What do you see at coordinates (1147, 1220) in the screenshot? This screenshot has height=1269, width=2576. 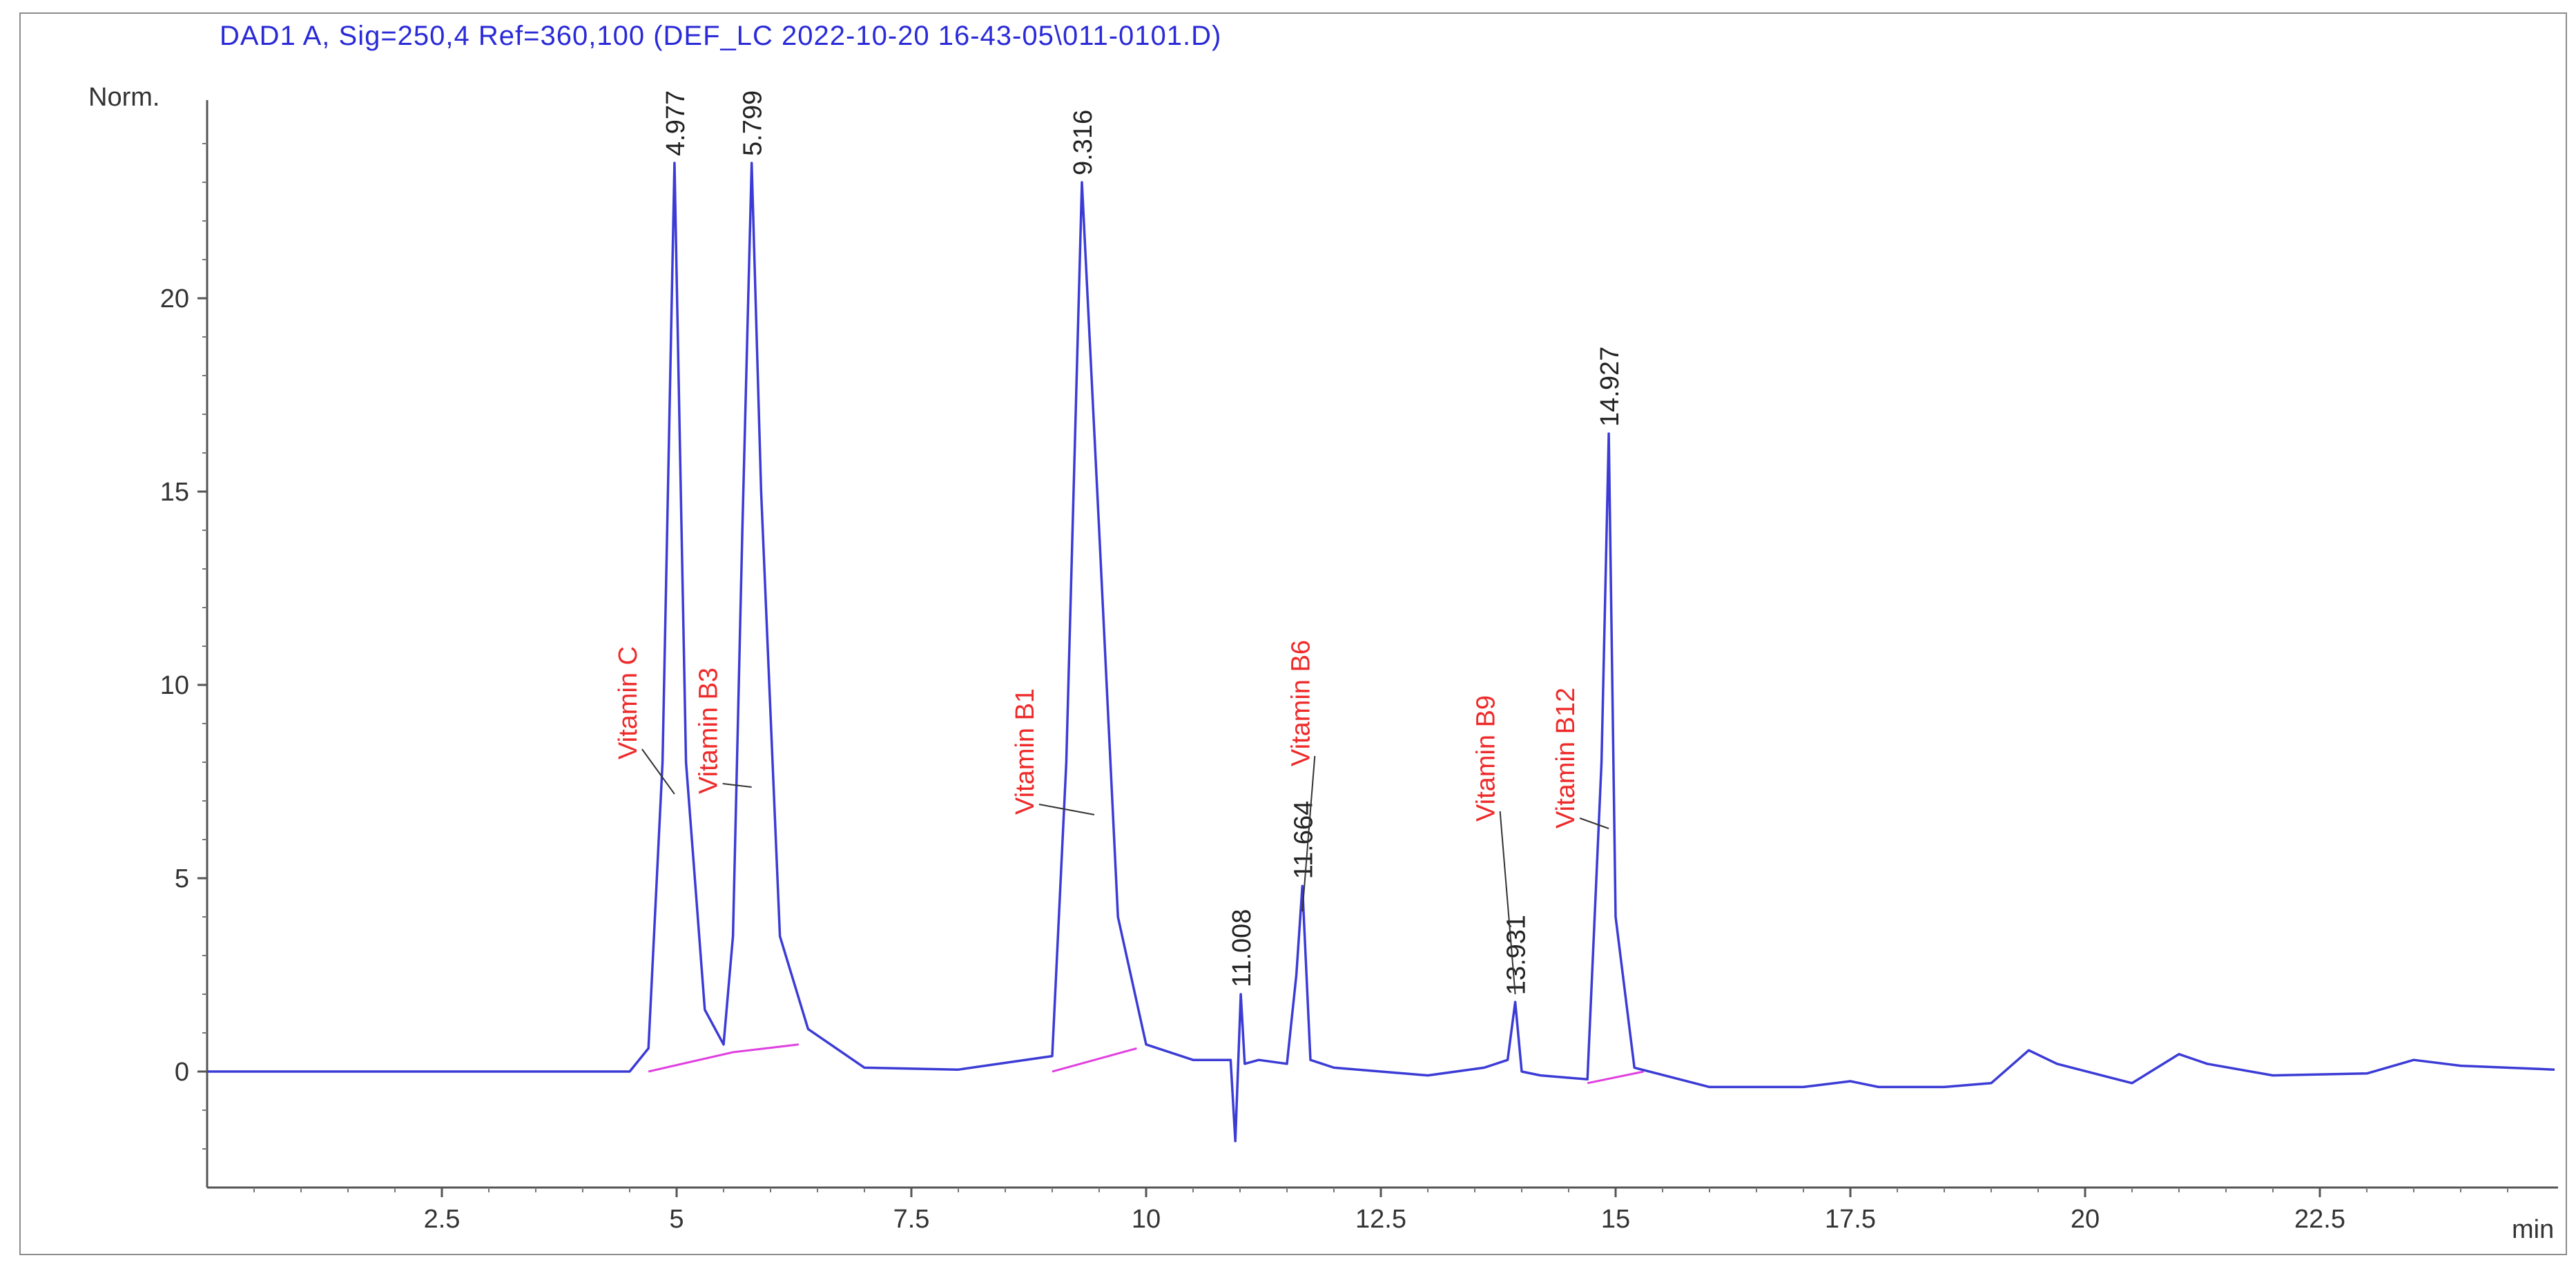 I see `x-tick-label: 10` at bounding box center [1147, 1220].